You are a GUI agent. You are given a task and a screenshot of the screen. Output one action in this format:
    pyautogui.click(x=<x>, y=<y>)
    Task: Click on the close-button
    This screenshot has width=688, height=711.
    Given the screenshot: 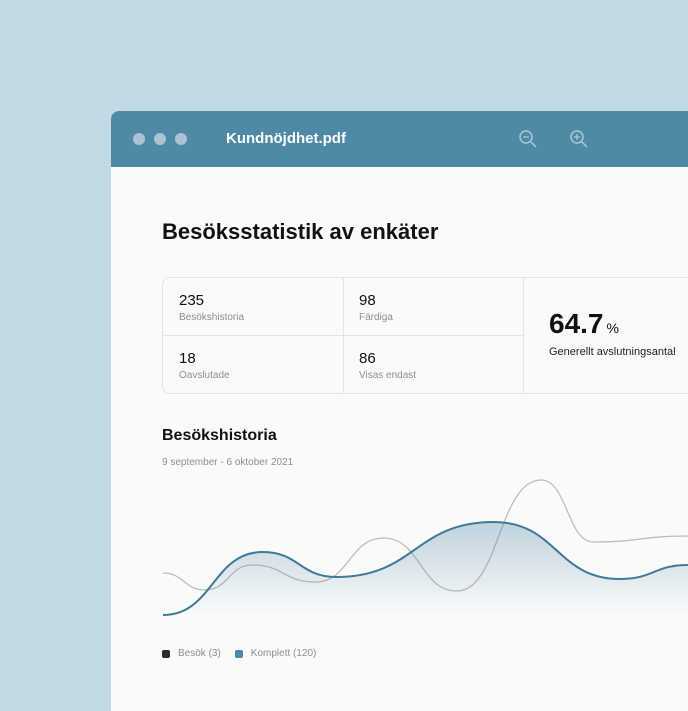 What is the action you would take?
    pyautogui.click(x=139, y=139)
    